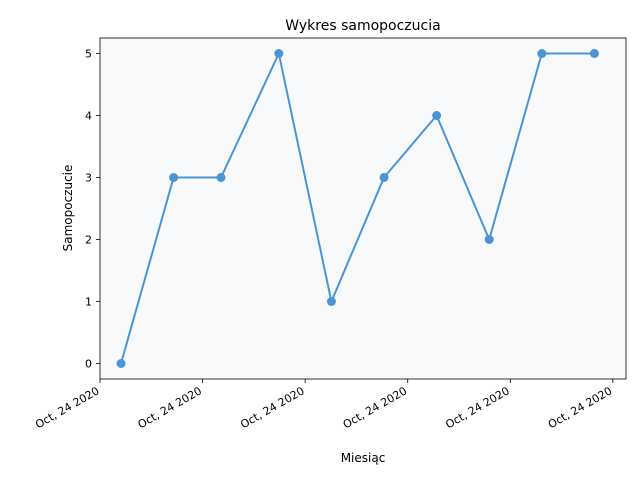 The width and height of the screenshot is (640, 480). What do you see at coordinates (363, 458) in the screenshot?
I see `x-axis-label: Miesiąc` at bounding box center [363, 458].